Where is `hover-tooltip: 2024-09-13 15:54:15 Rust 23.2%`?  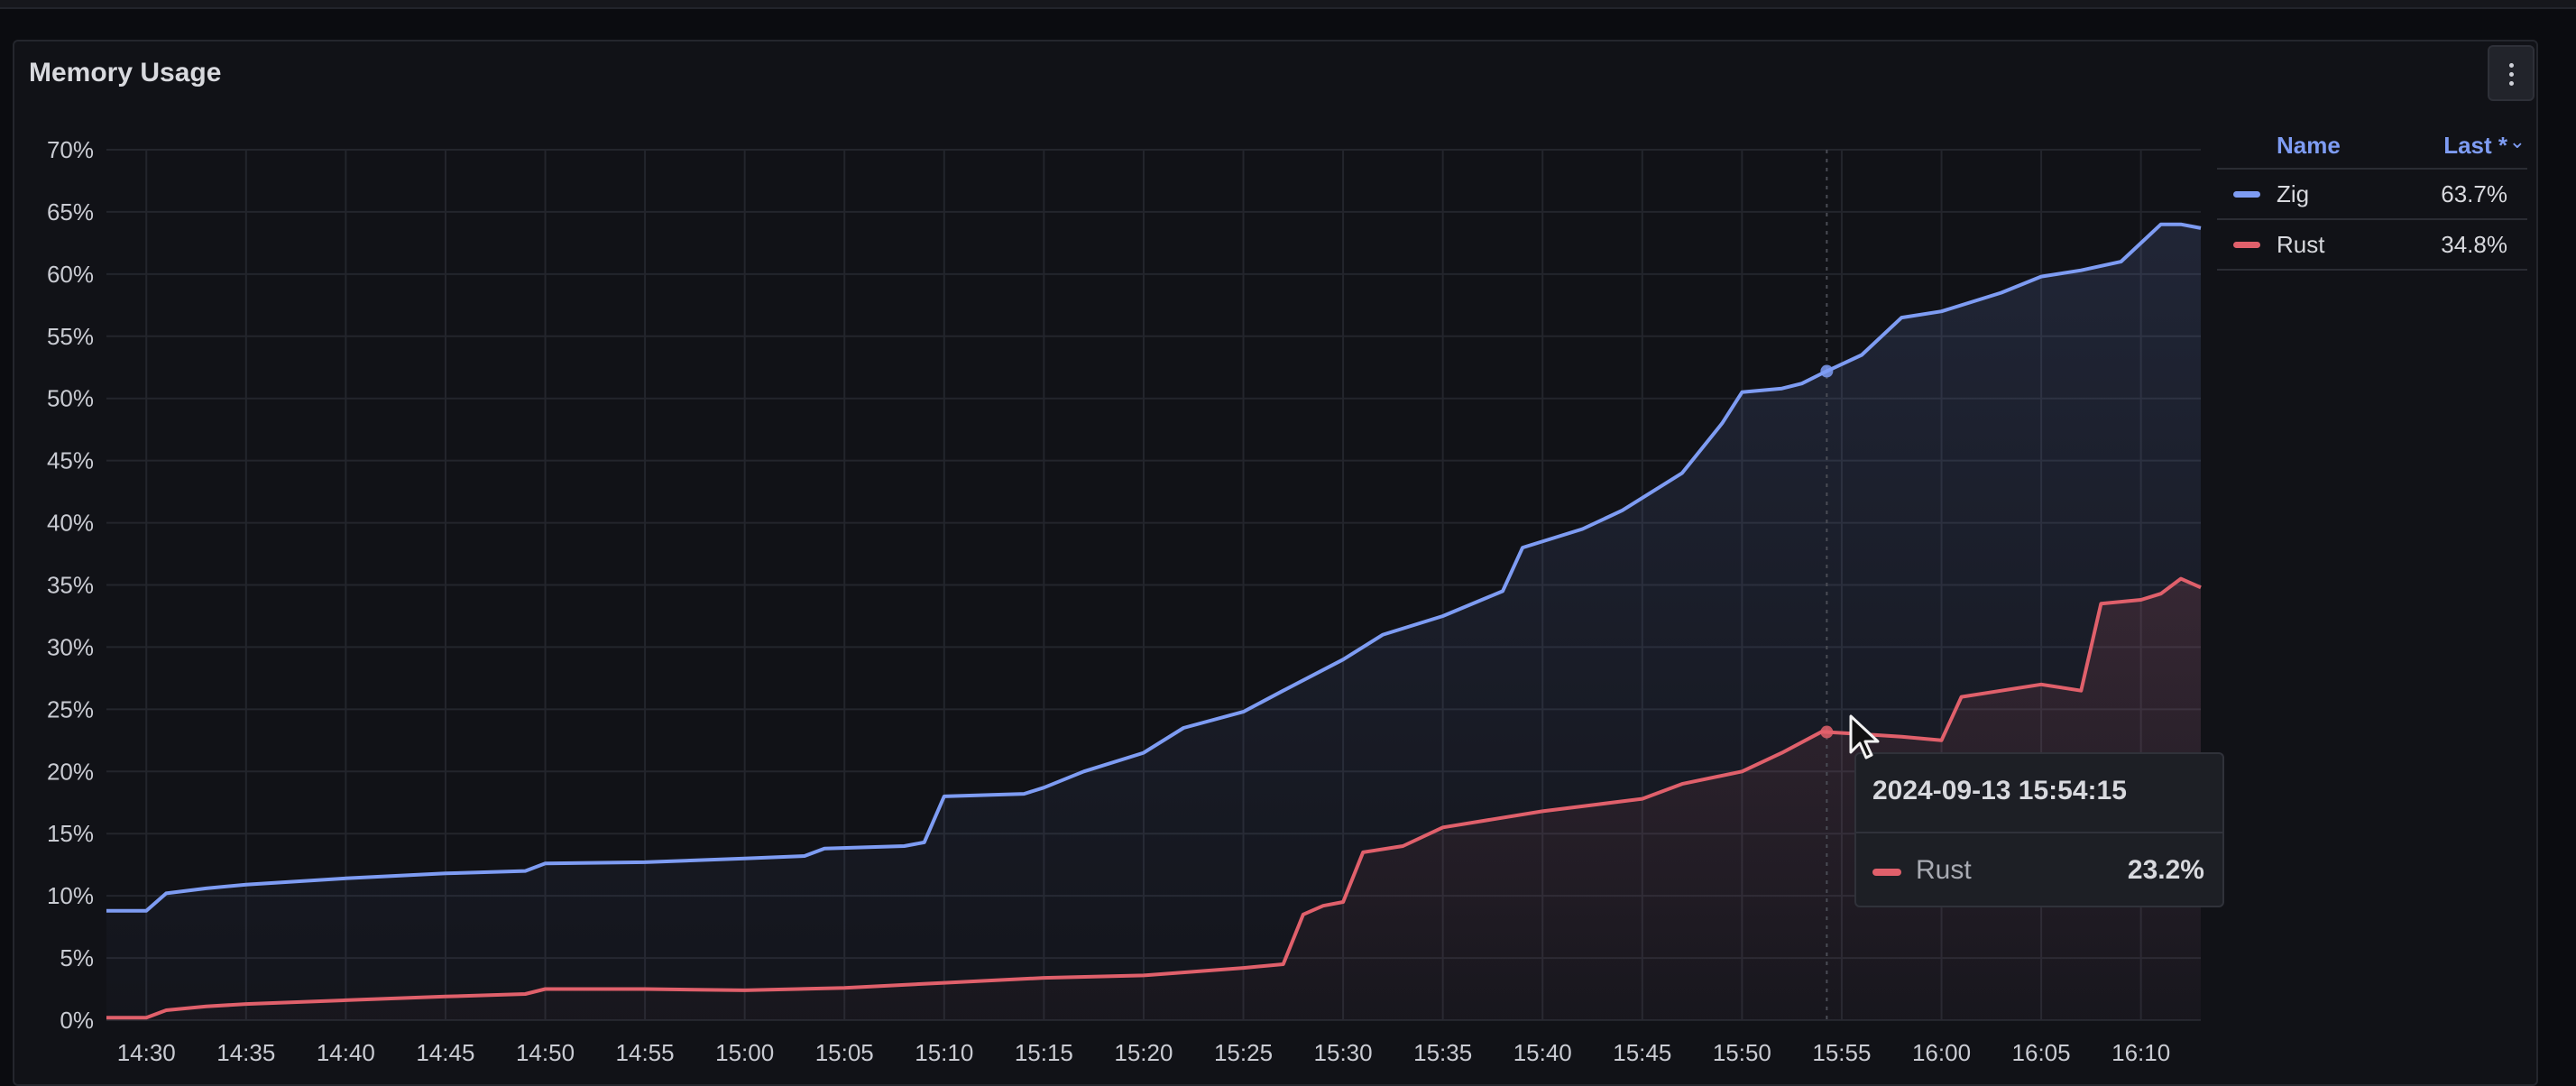
hover-tooltip: 2024-09-13 15:54:15 Rust 23.2% is located at coordinates (2039, 829).